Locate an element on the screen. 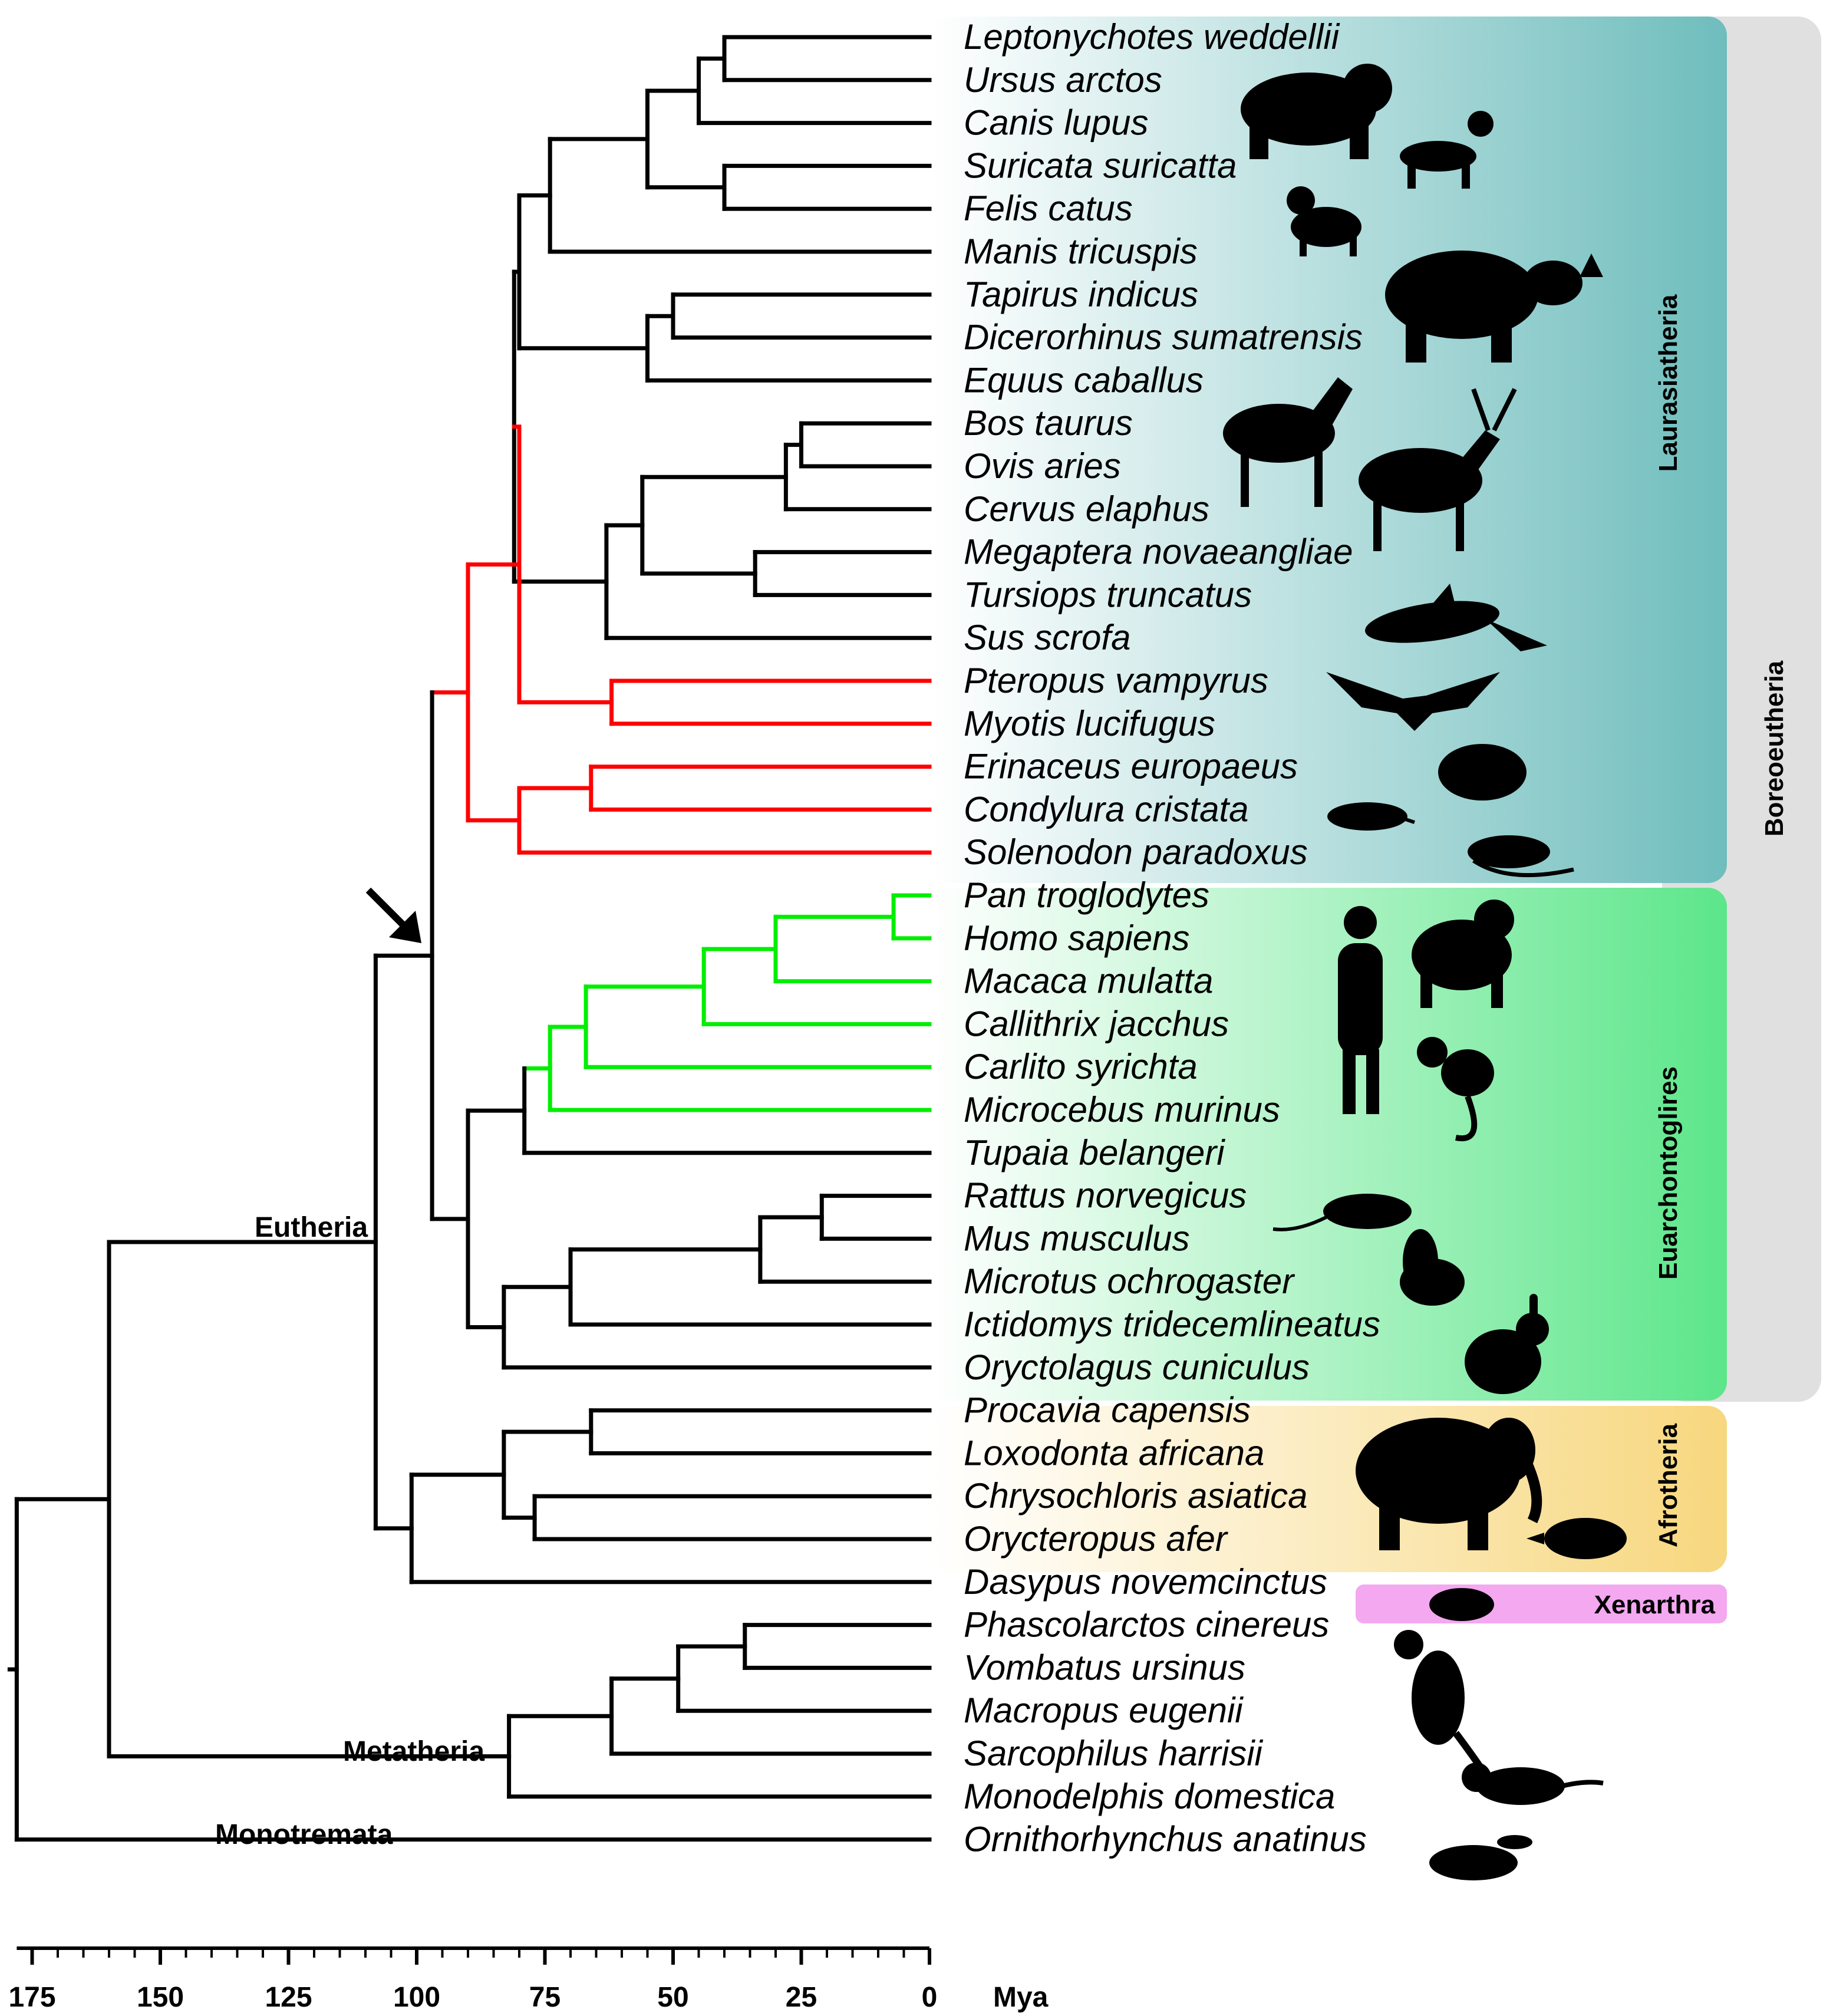 The width and height of the screenshot is (1833, 2016). metatheria-label: Metatheria is located at coordinates (414, 1751).